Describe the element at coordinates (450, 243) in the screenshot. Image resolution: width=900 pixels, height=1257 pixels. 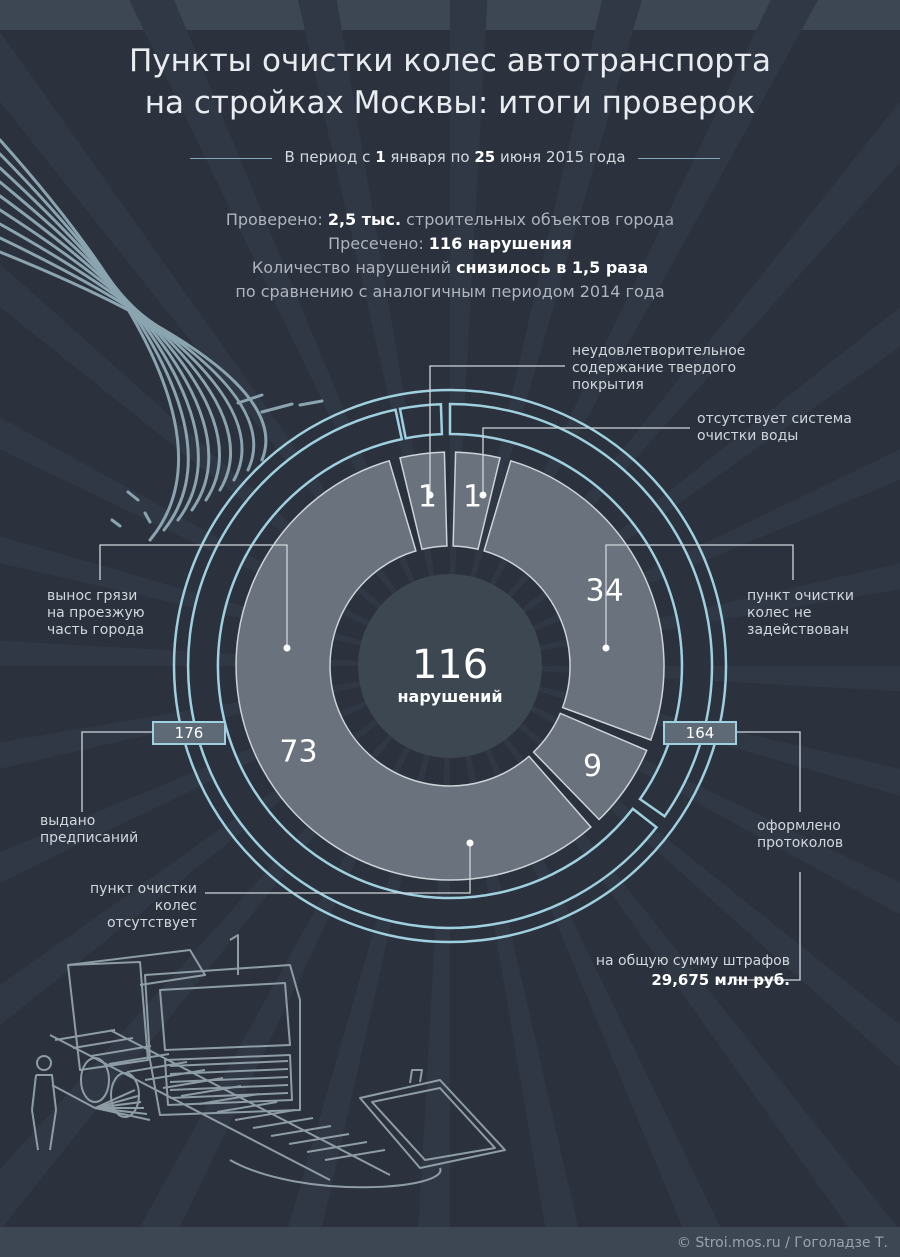
I see `summary-stopped: Пресечено: 116 нарушения` at that location.